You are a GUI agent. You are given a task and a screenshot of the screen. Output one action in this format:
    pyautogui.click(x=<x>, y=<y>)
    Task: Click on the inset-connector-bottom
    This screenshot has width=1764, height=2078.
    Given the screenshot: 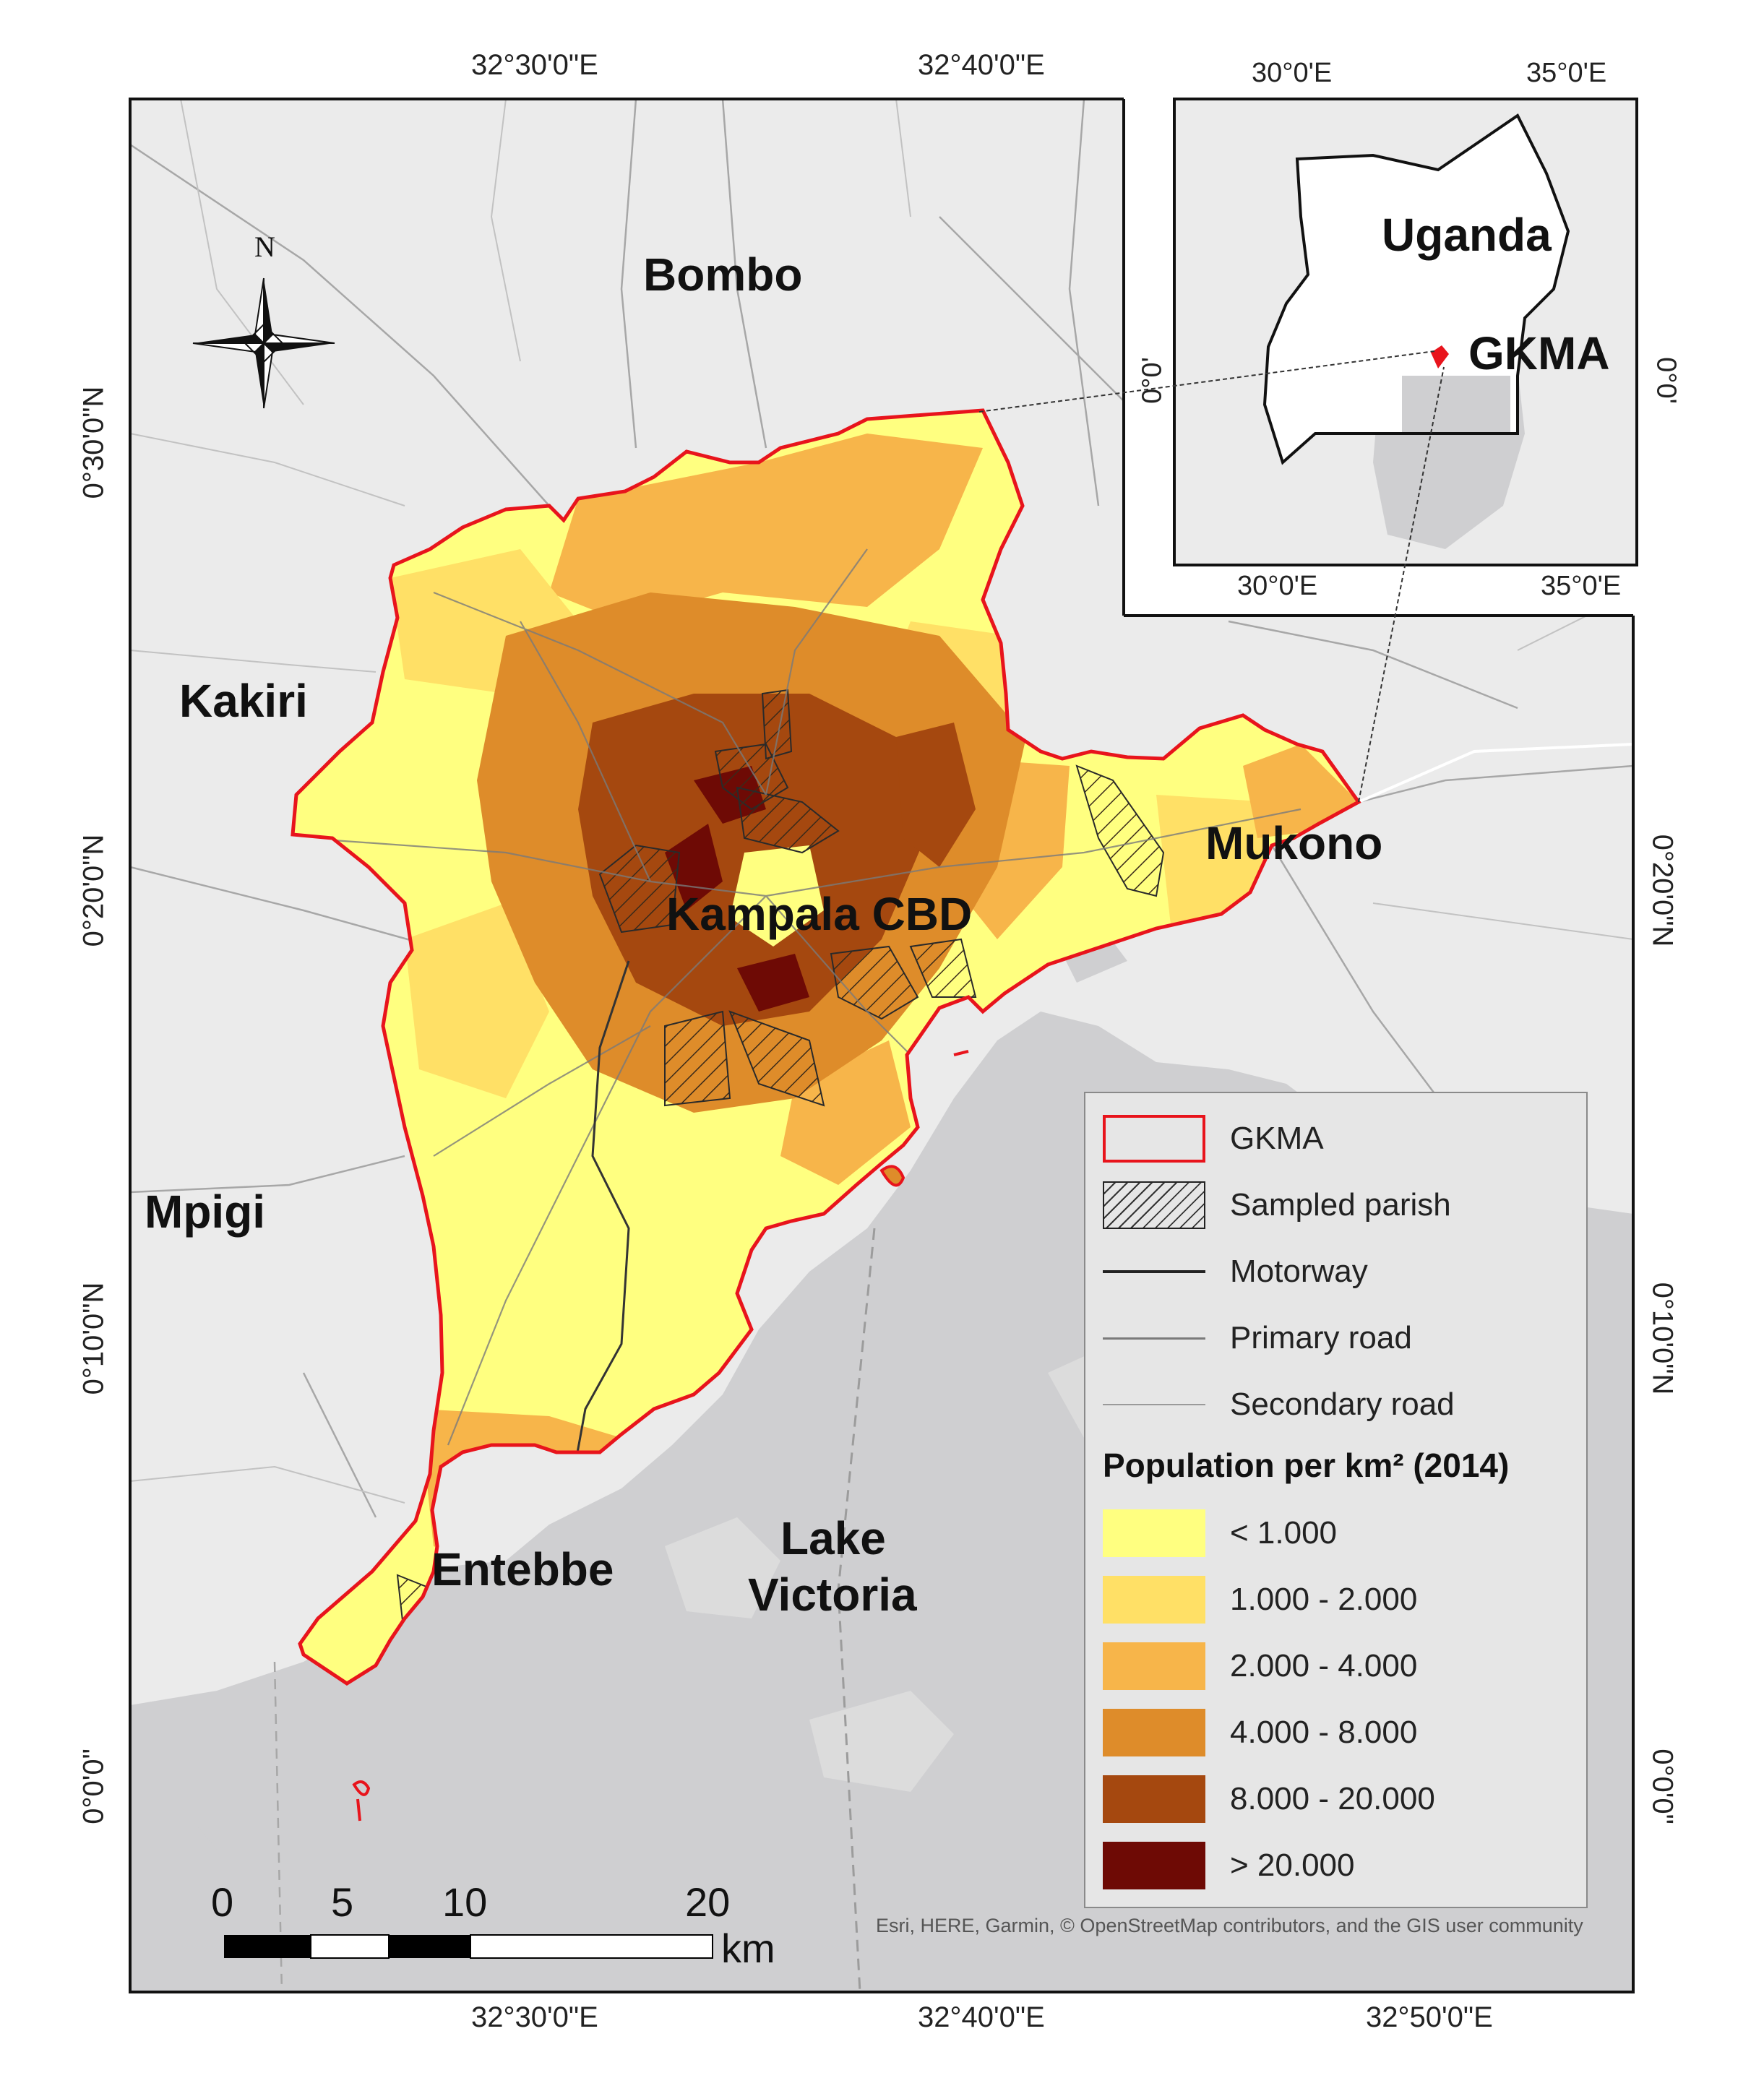 What is the action you would take?
    pyautogui.click(x=1401, y=584)
    